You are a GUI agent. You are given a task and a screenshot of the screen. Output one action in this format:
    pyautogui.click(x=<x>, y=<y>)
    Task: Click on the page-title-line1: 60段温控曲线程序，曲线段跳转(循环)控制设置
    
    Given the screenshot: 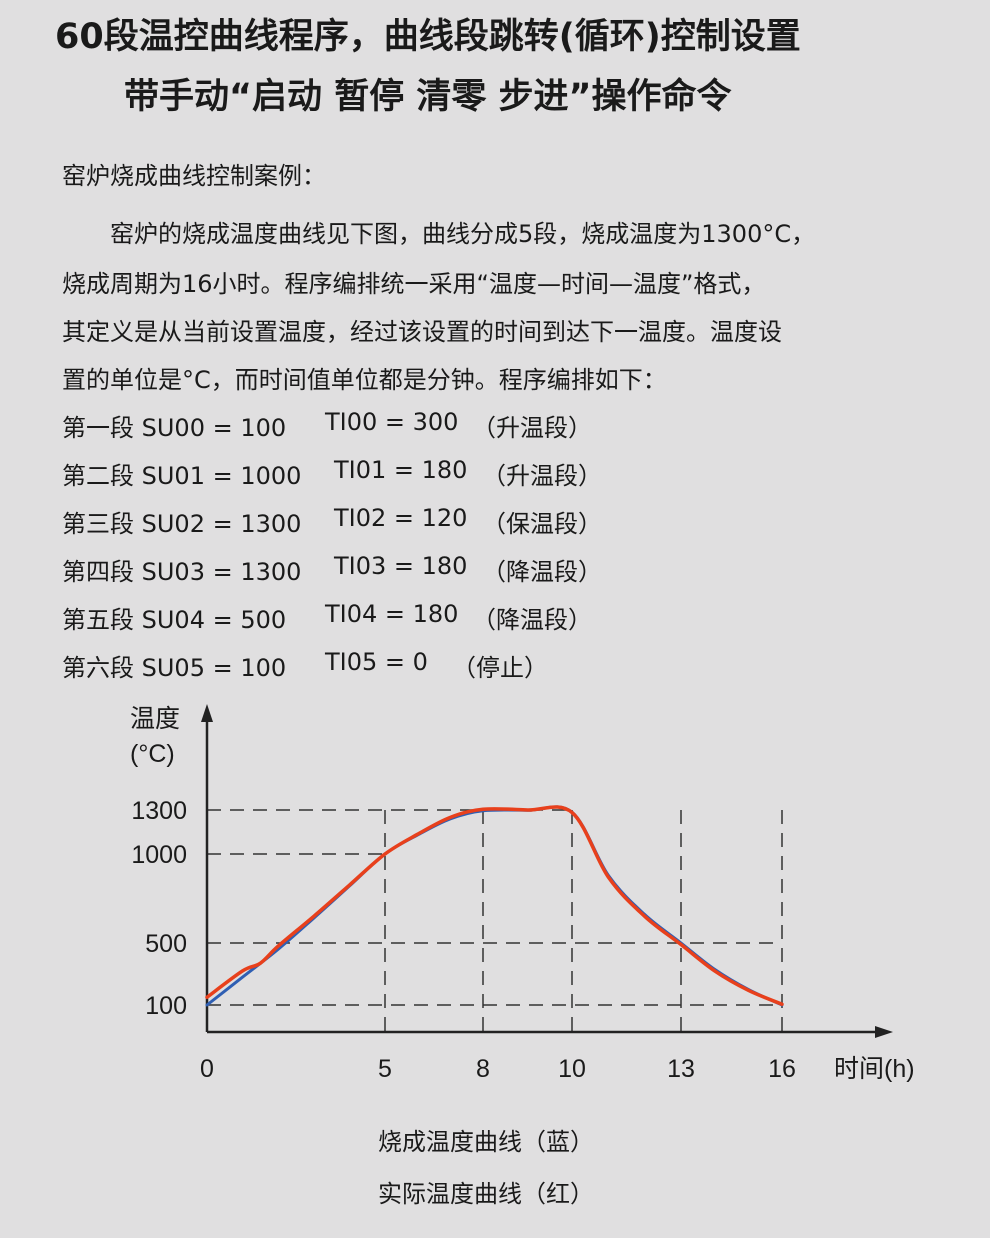 What is the action you would take?
    pyautogui.click(x=428, y=37)
    